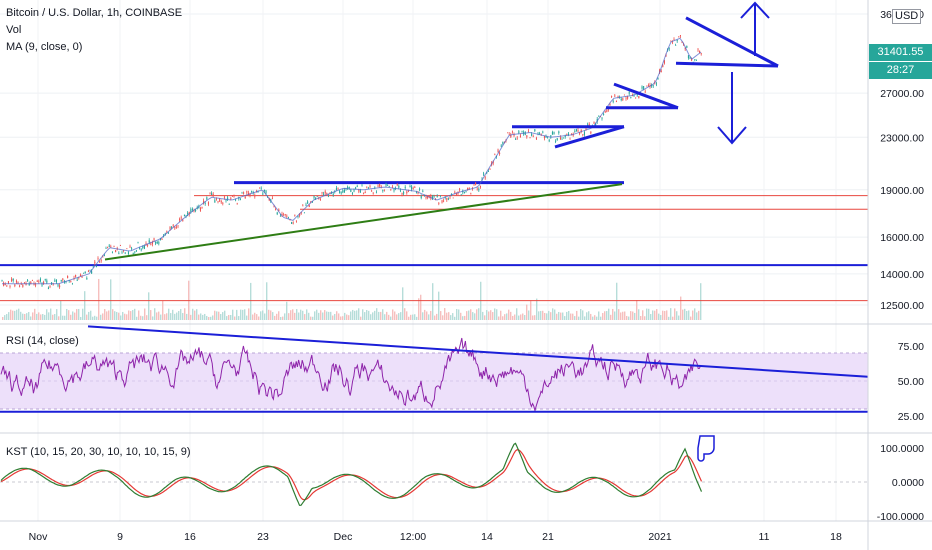  What do you see at coordinates (98, 452) in the screenshot?
I see `kst-legend: KST (10, 15, 20, 30, 10, 10, 10, 15, 9)` at bounding box center [98, 452].